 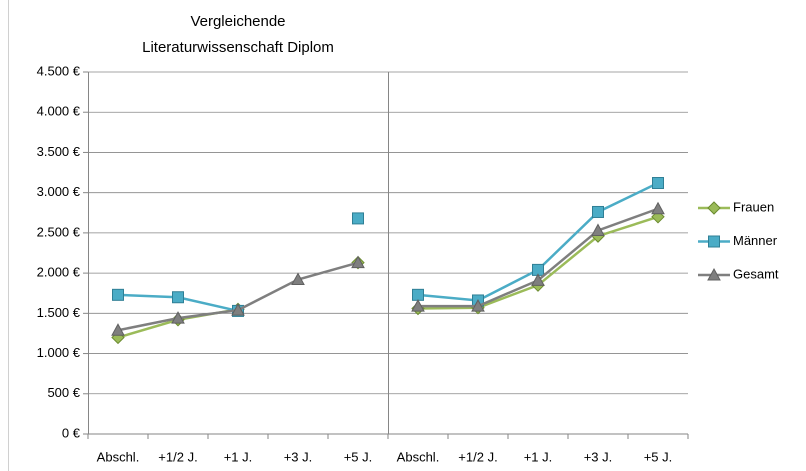 I want to click on y-tick-label: 0 €, so click(x=71, y=432).